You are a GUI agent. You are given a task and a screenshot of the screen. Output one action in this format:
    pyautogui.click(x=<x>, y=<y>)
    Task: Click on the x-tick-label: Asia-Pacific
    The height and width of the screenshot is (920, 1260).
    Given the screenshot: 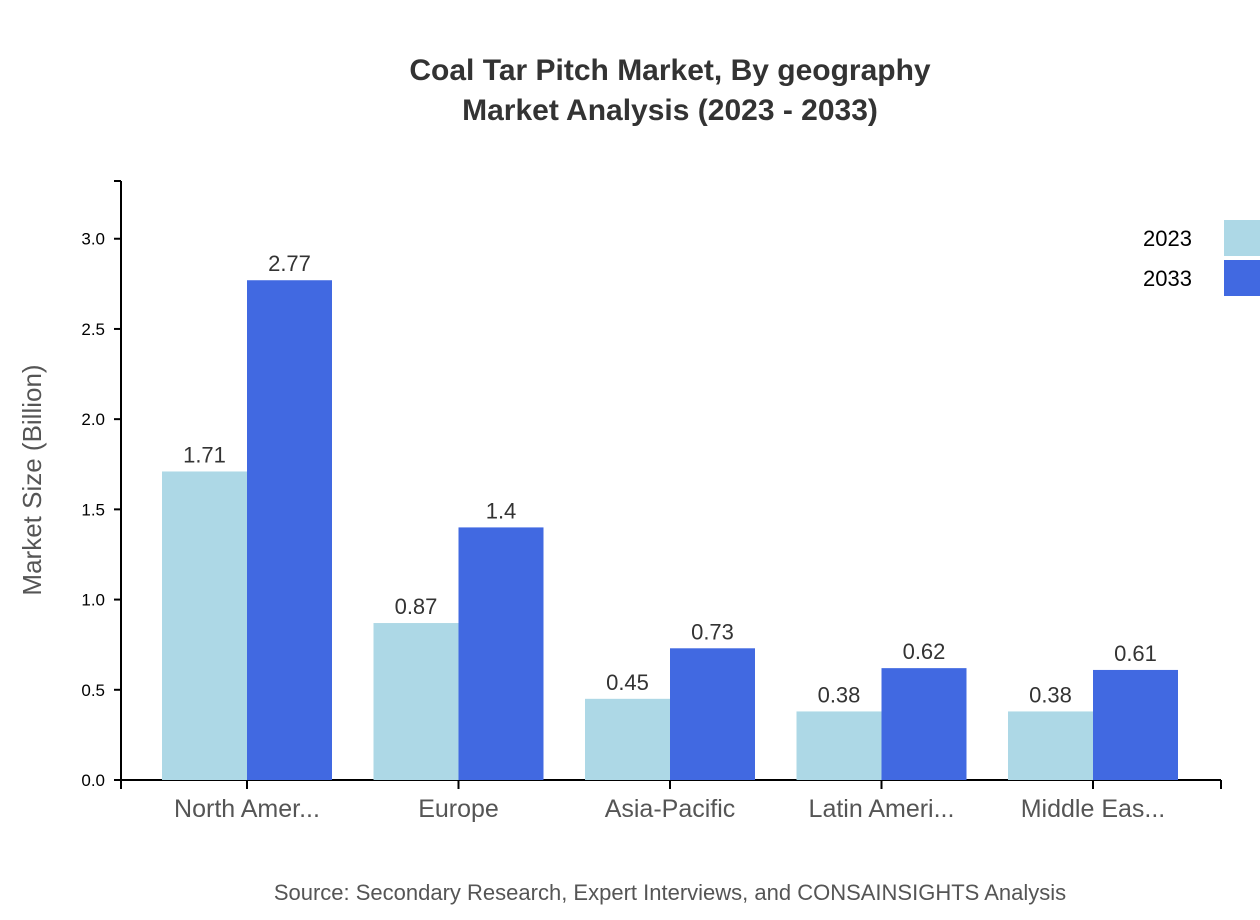 What is the action you would take?
    pyautogui.click(x=670, y=809)
    